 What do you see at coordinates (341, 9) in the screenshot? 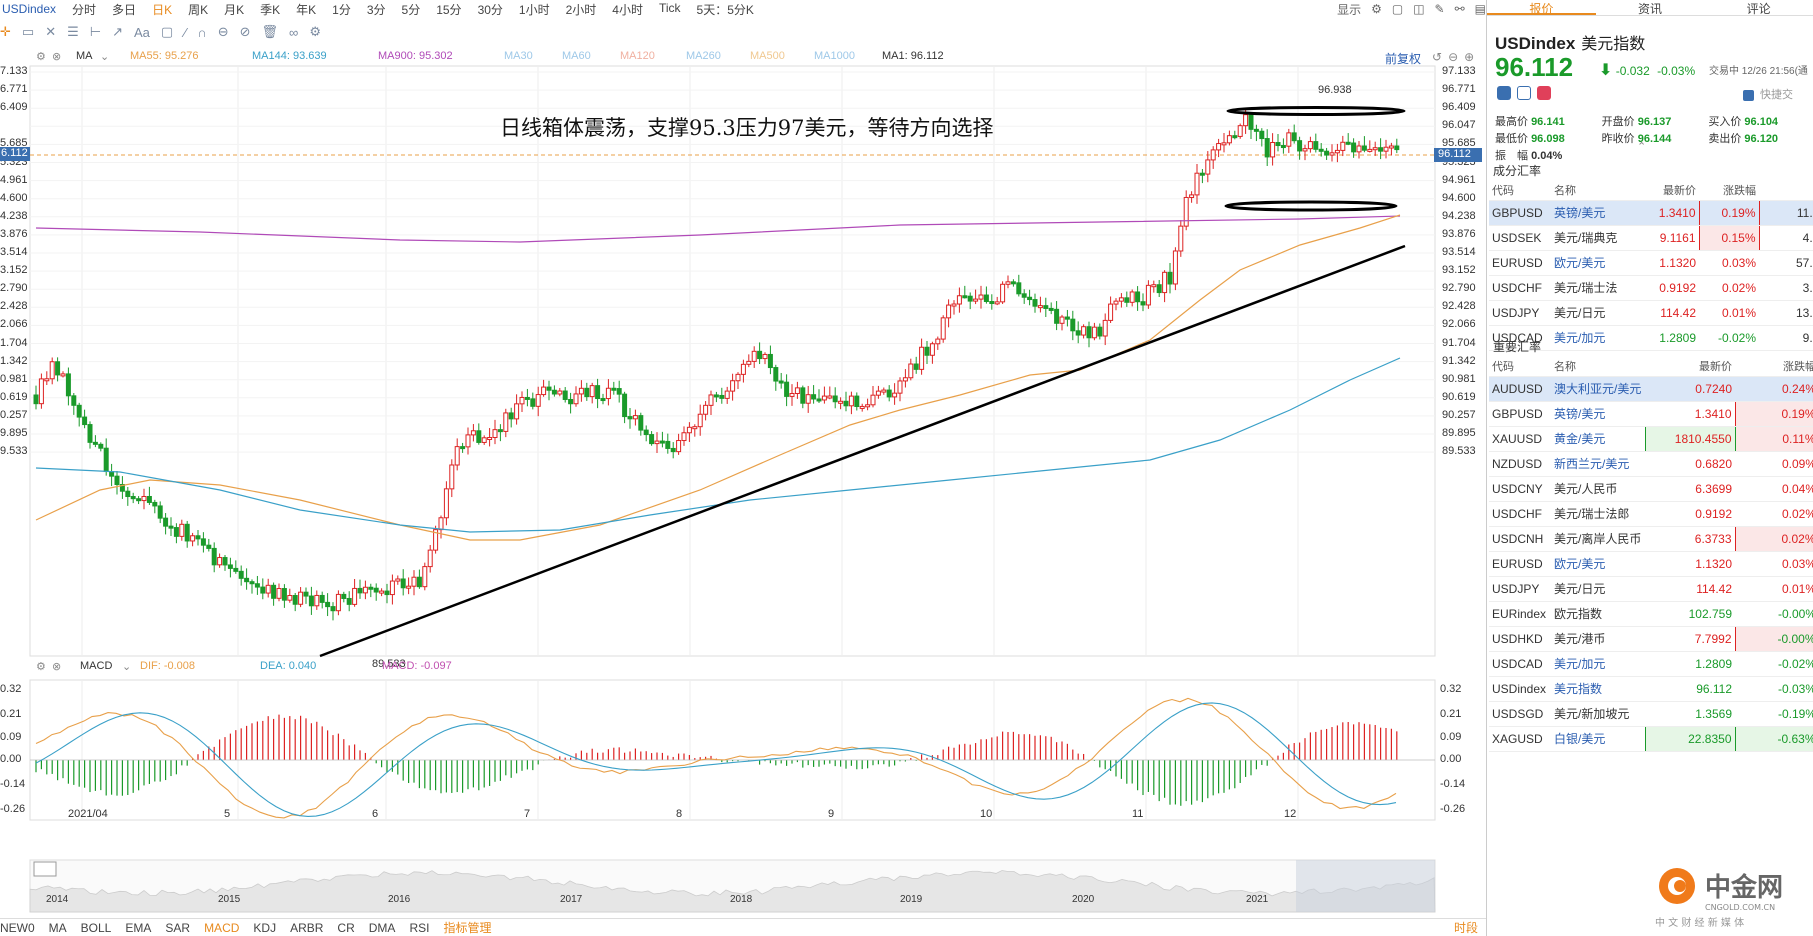
I see `timeframe-7: 1分` at bounding box center [341, 9].